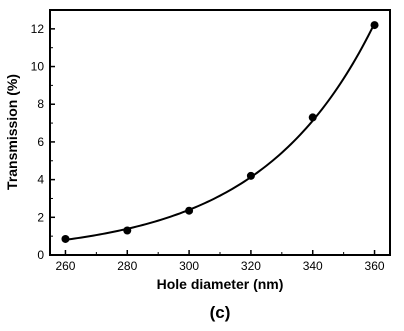  I want to click on y-tick-label: 2, so click(40, 217).